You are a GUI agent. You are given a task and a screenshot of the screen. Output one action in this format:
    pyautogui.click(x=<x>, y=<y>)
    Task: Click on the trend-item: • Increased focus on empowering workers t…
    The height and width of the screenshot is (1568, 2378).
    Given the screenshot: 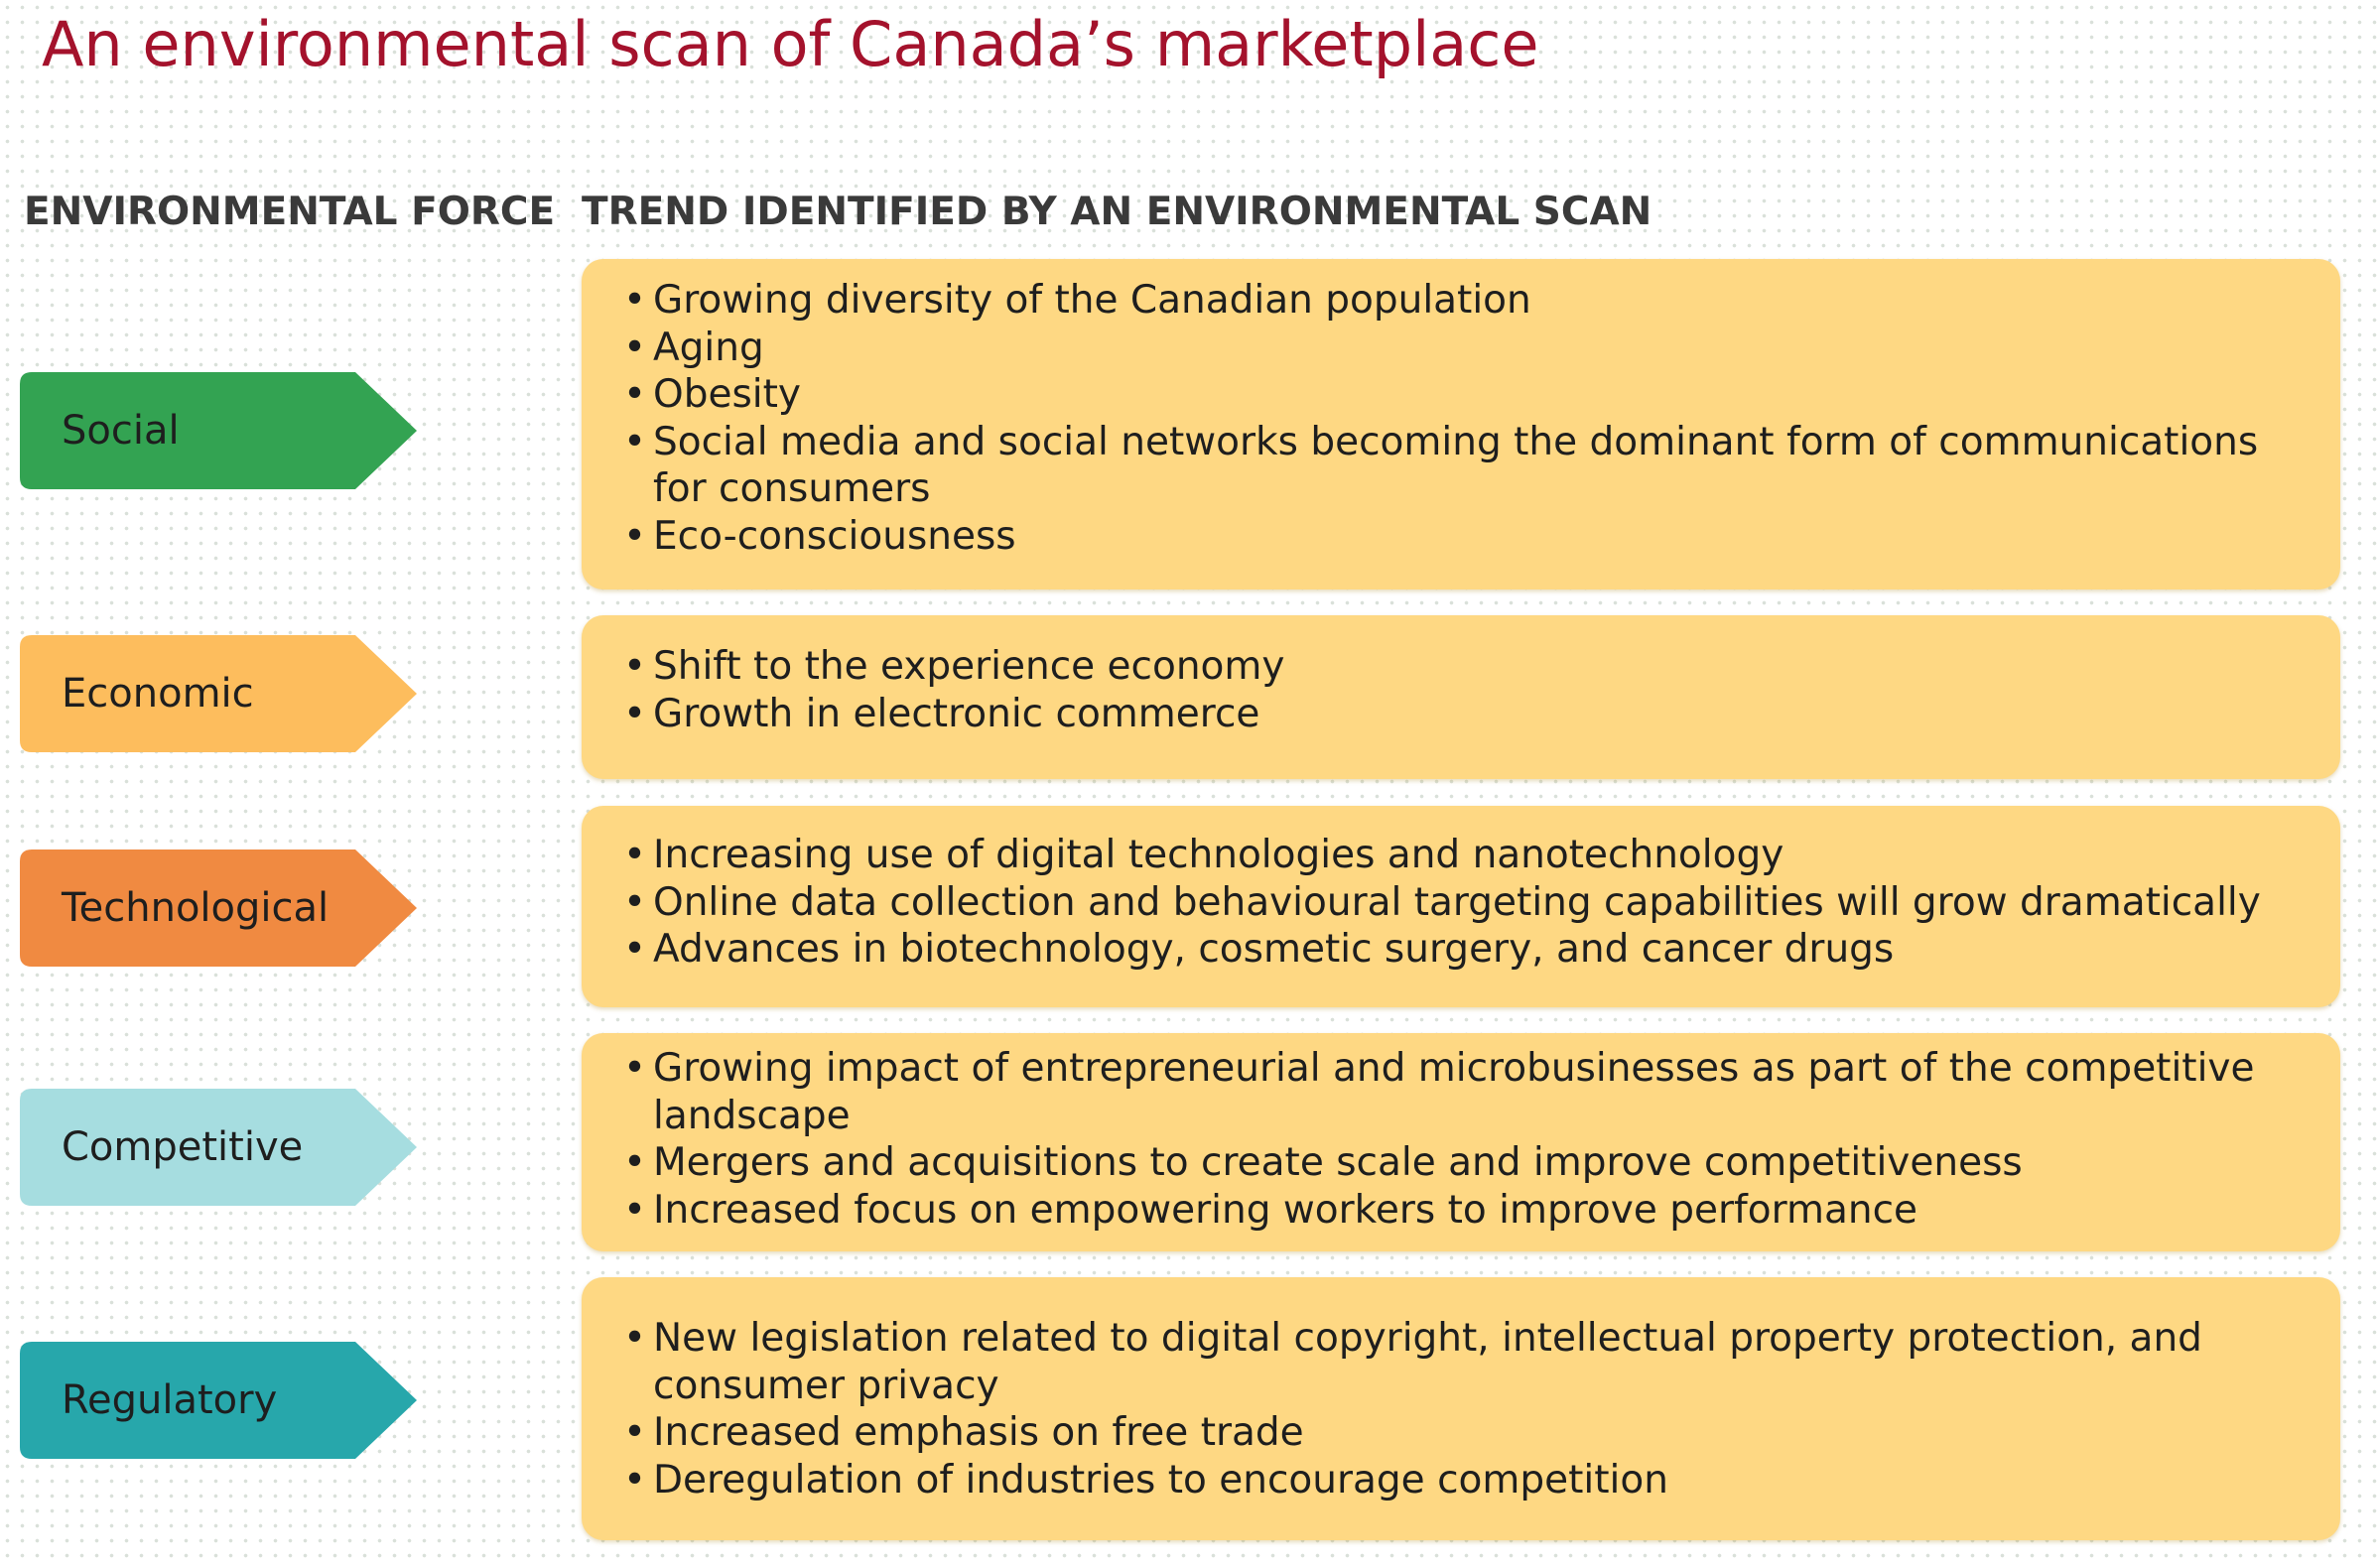 What is the action you would take?
    pyautogui.click(x=1271, y=1210)
    